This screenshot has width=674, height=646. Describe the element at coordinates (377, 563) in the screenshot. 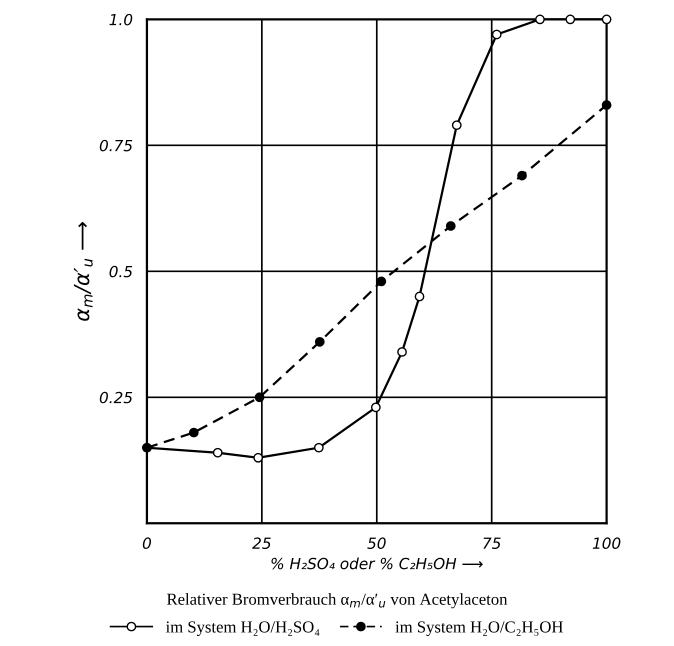

I see `x-axis-title: % H₂SO₄ oder % C₂H₅OH ⟶` at that location.